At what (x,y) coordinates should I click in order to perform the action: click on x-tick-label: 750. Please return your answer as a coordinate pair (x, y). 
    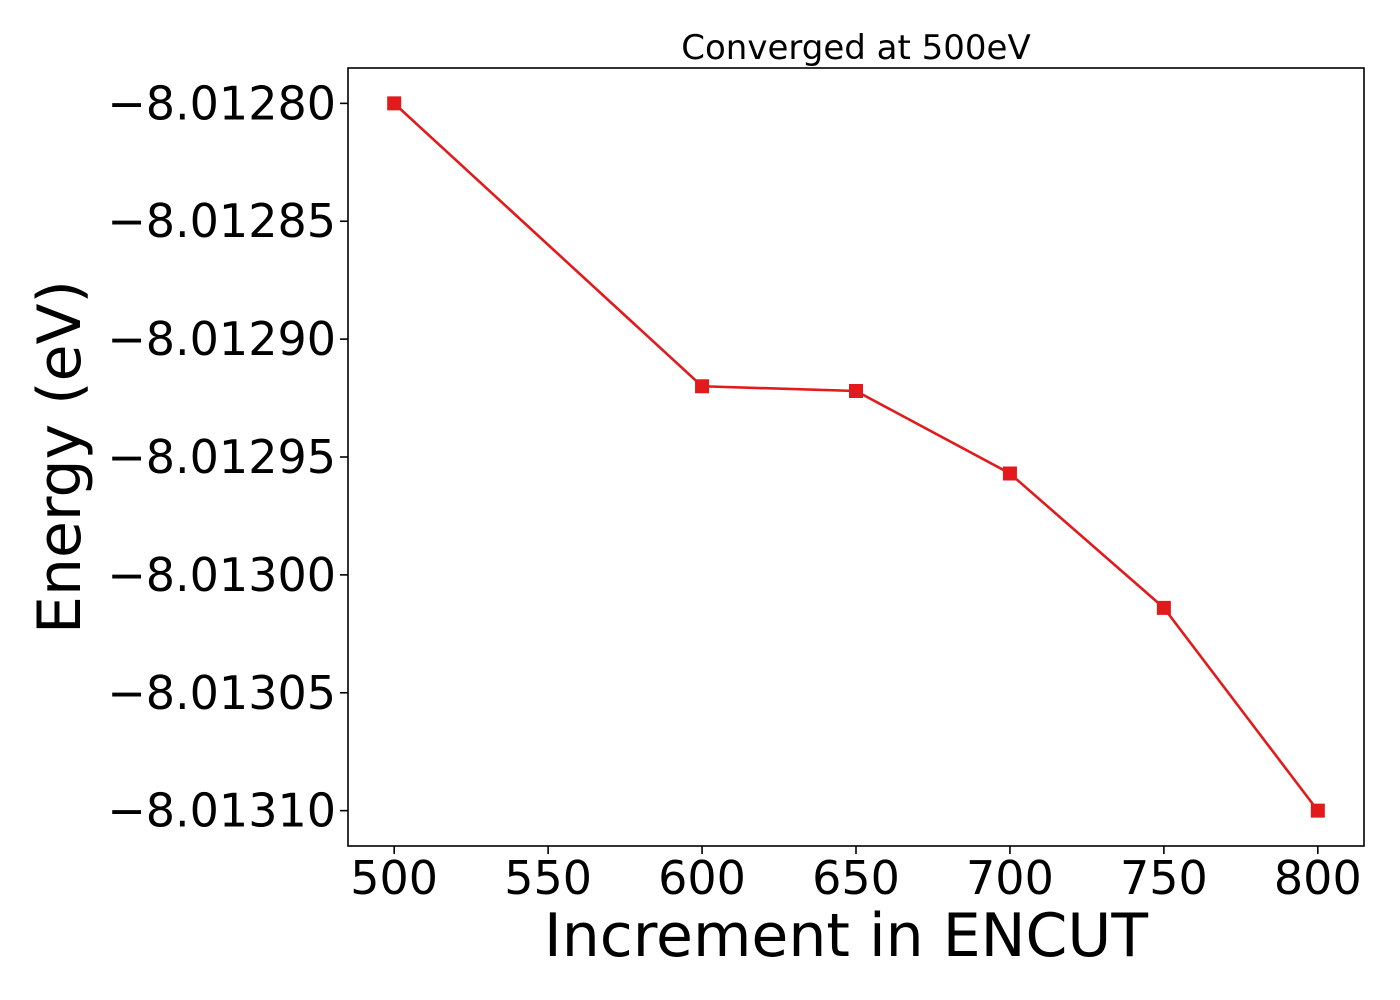
    Looking at the image, I should click on (1164, 878).